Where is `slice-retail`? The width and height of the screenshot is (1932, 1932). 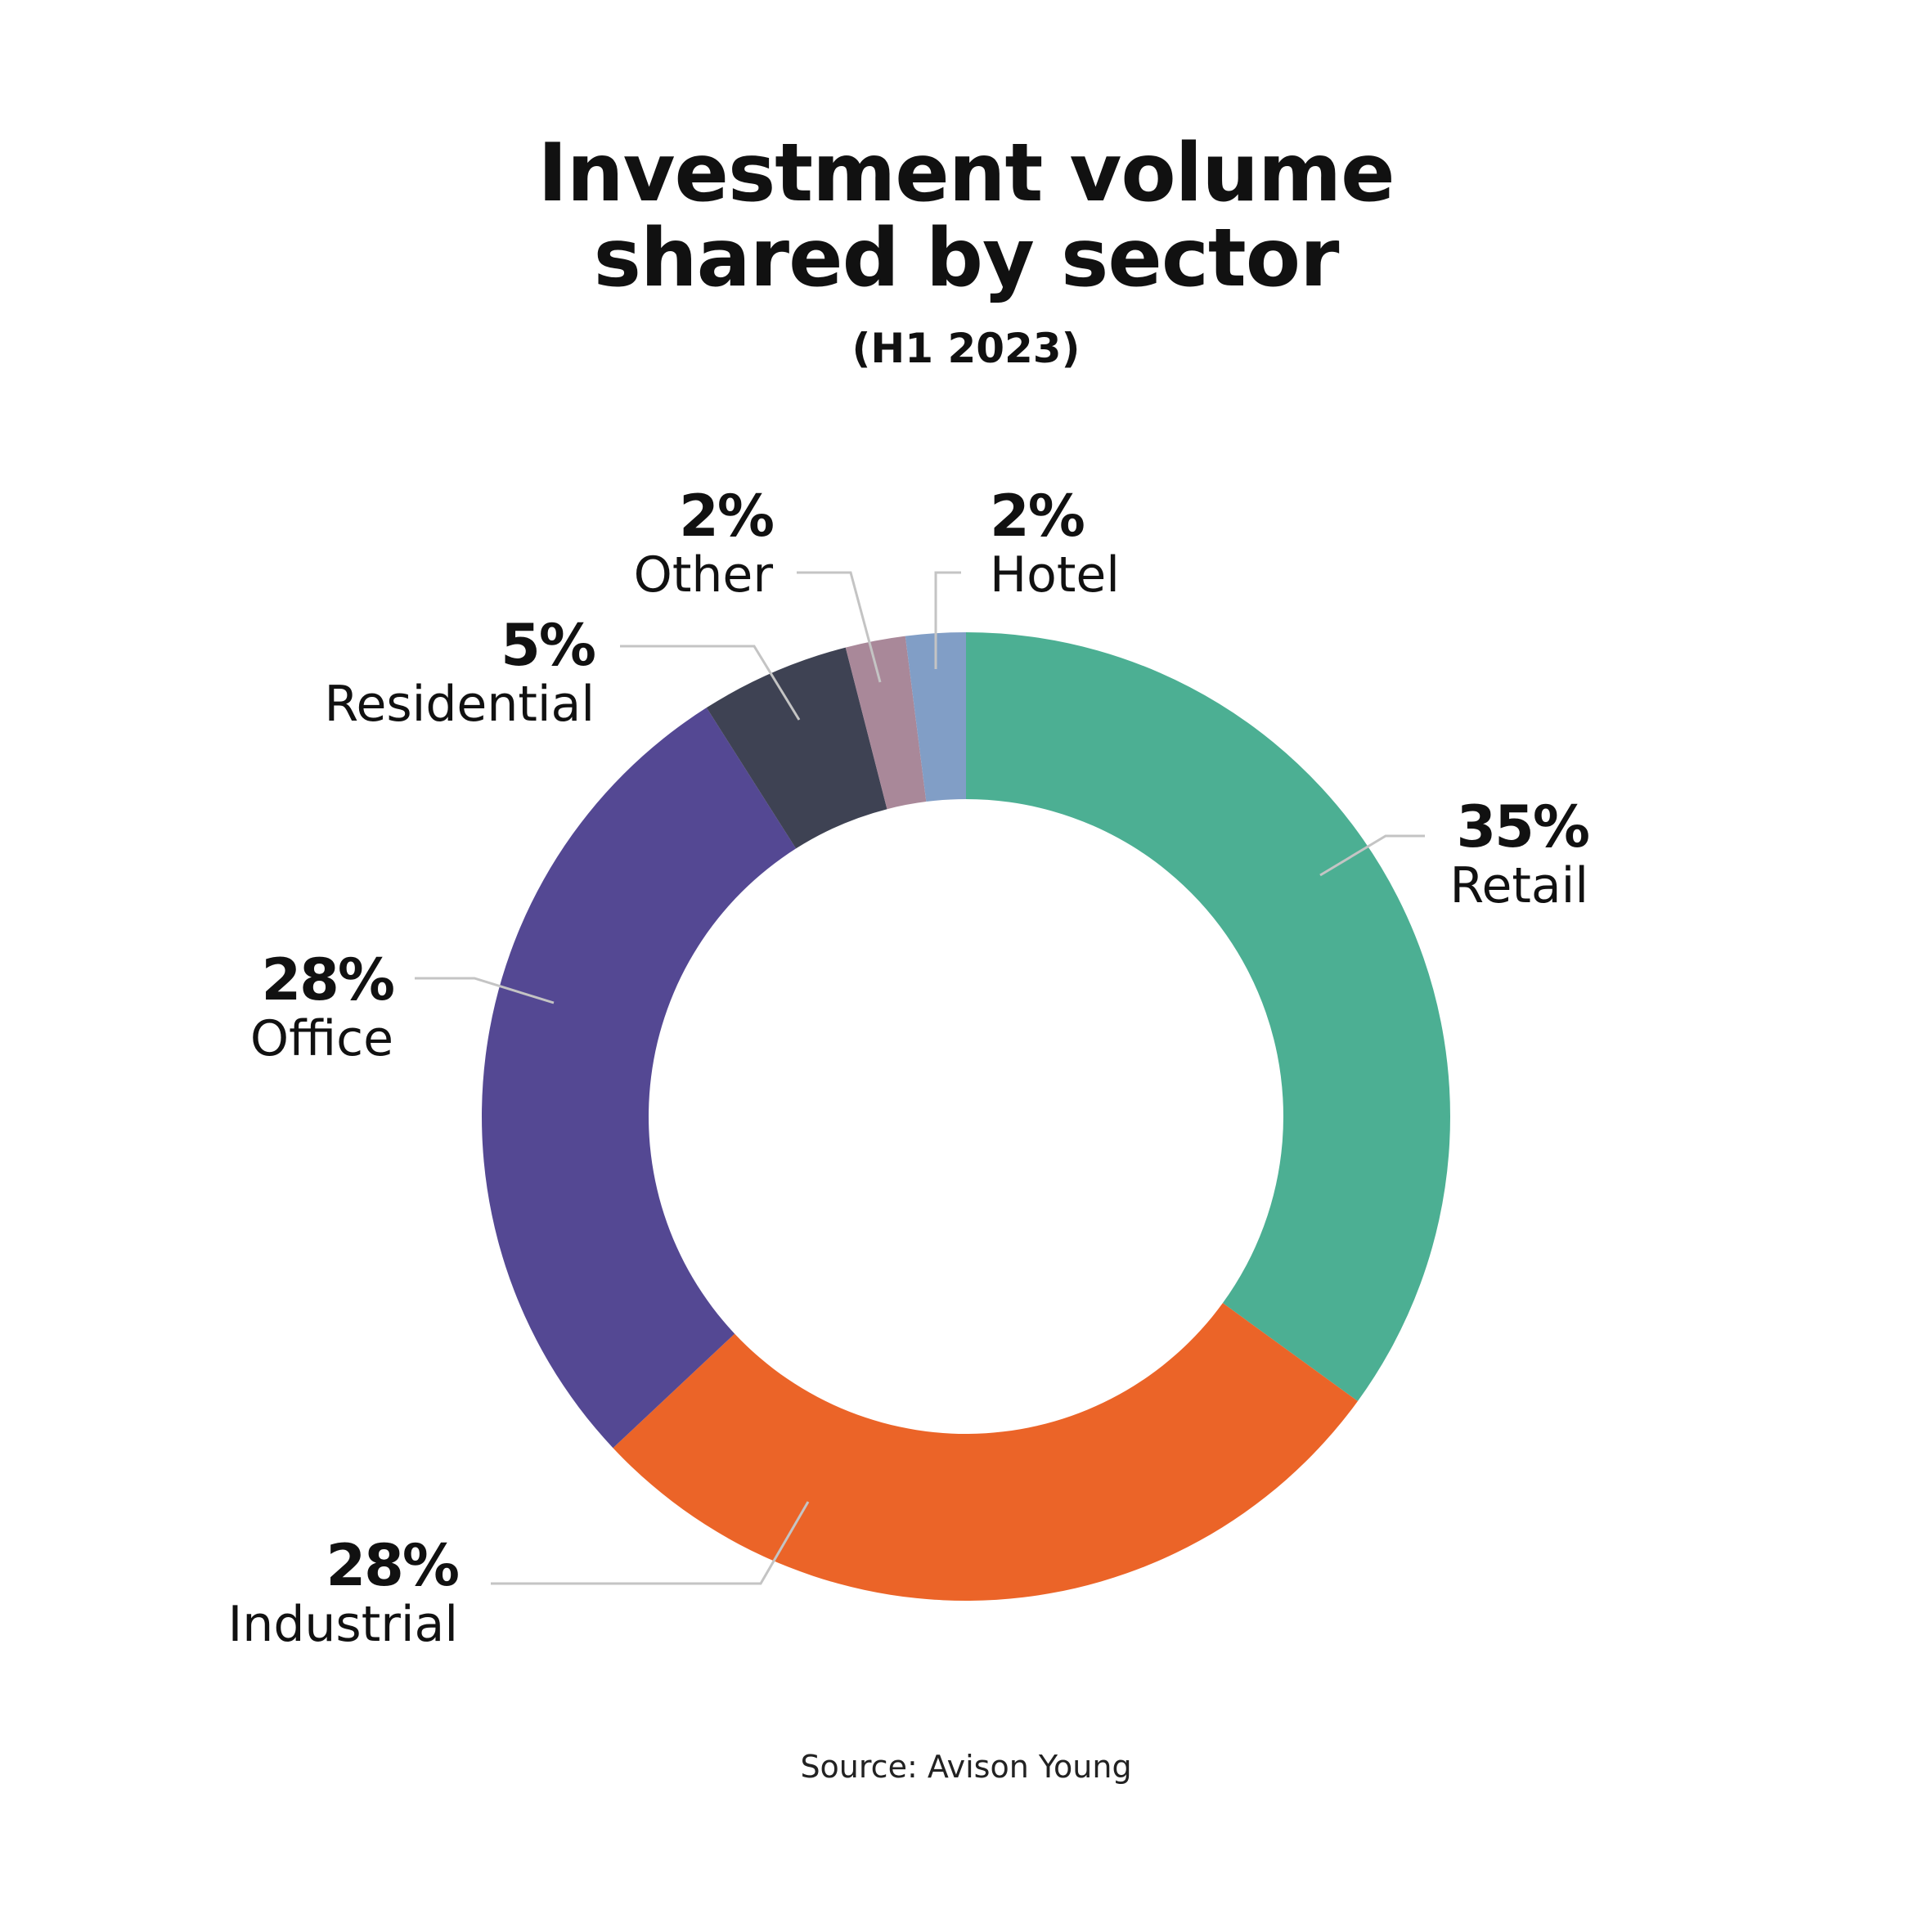
slice-retail is located at coordinates (1208, 1016).